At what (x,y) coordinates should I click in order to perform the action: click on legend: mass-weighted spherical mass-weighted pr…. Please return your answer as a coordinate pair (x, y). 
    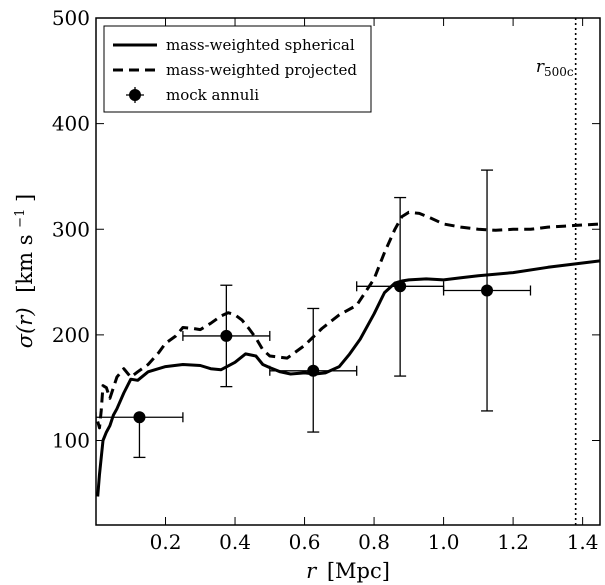
    Looking at the image, I should click on (237, 69).